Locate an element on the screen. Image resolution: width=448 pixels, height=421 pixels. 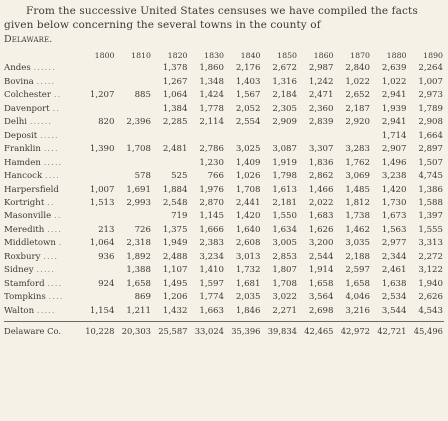
county-total-cell: 10,228 is located at coordinates (97, 330).